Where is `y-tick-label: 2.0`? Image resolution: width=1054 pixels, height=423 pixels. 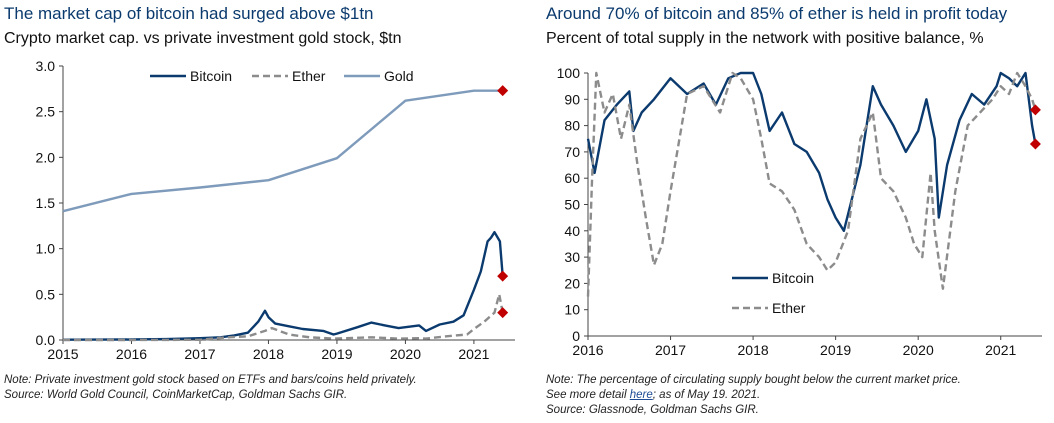
y-tick-label: 2.0 is located at coordinates (46, 157).